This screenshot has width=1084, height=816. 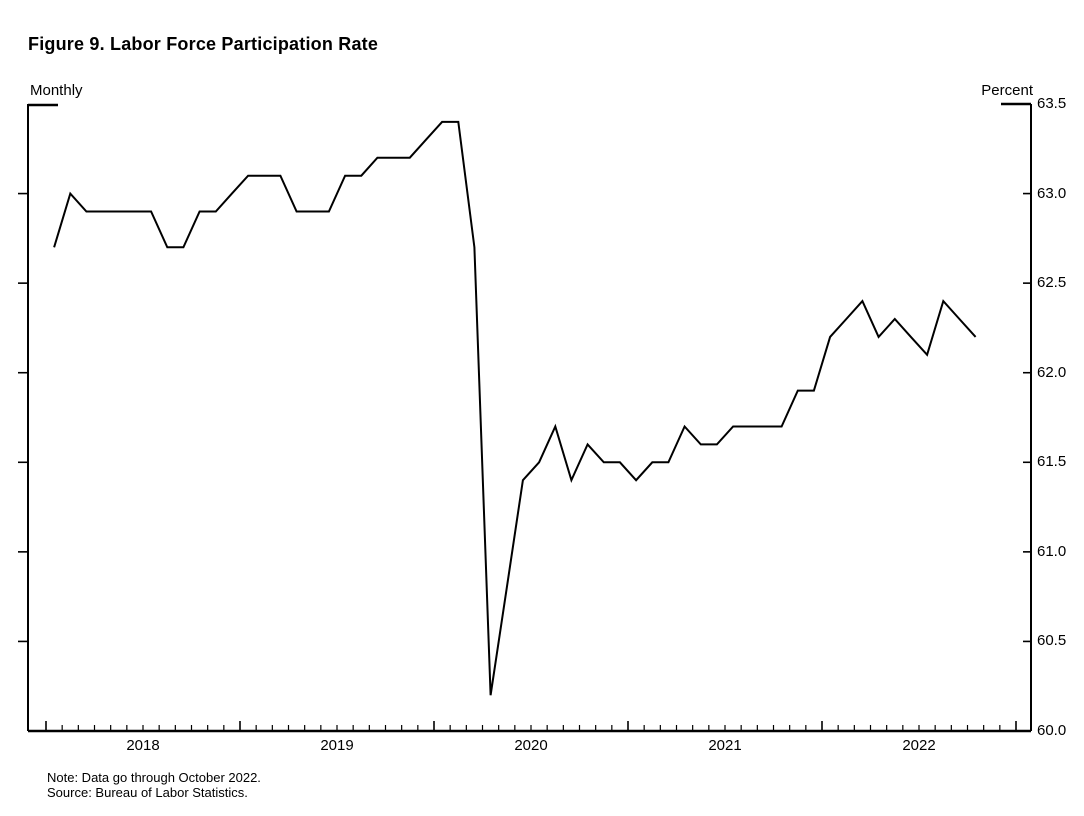 I want to click on frequency-label: Monthly, so click(x=56, y=90).